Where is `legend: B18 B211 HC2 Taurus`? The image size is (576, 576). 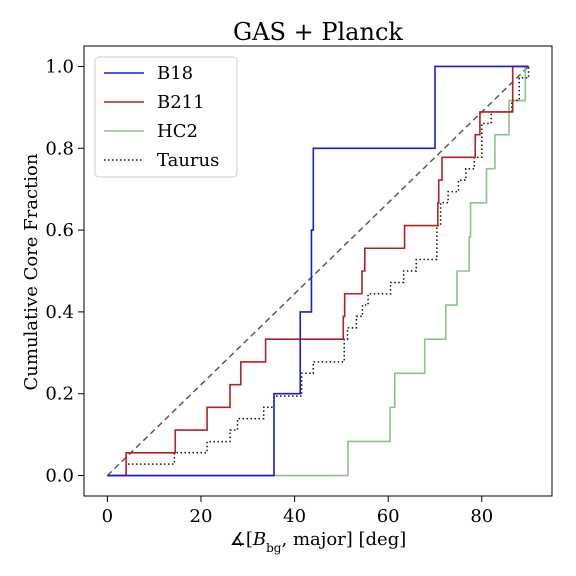
legend: B18 B211 HC2 Taurus is located at coordinates (166, 117).